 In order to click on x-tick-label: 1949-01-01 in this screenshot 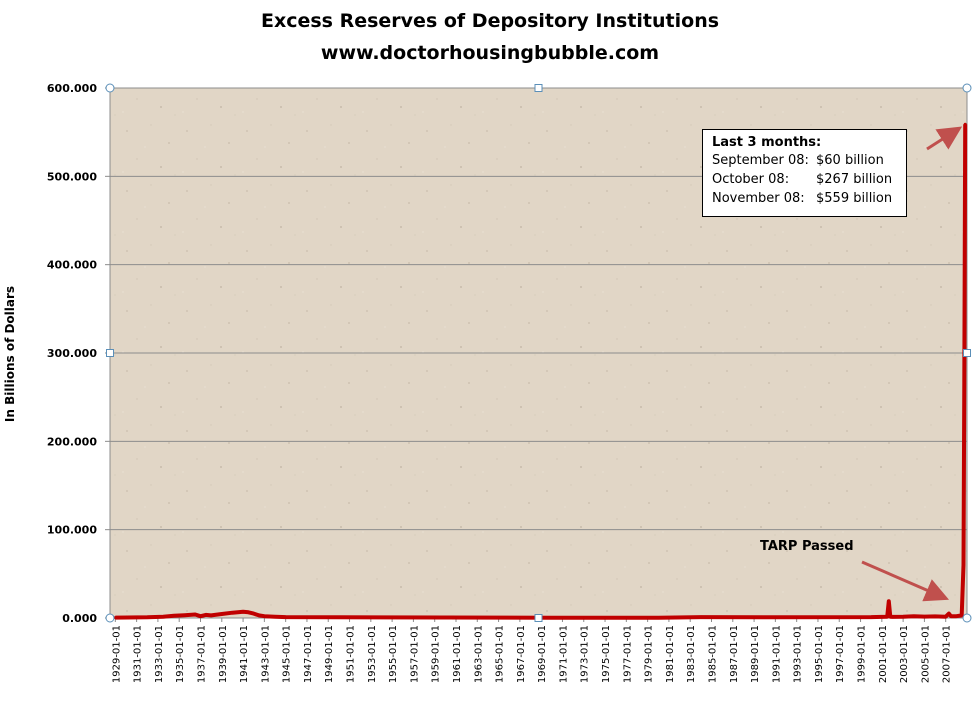, I will do `click(329, 654)`.